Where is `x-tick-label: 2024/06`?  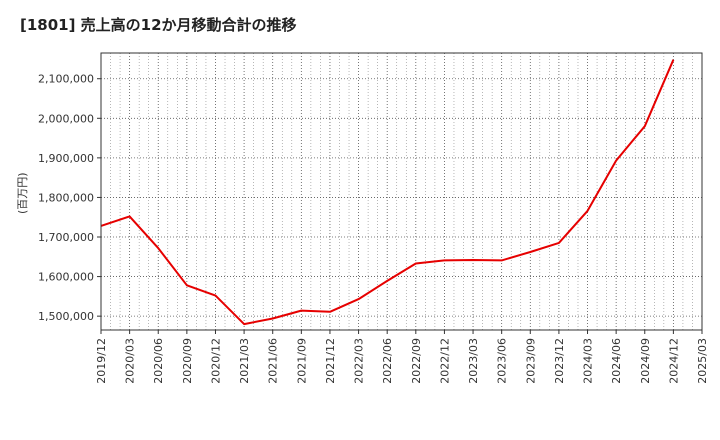 x-tick-label: 2024/06 is located at coordinates (616, 361).